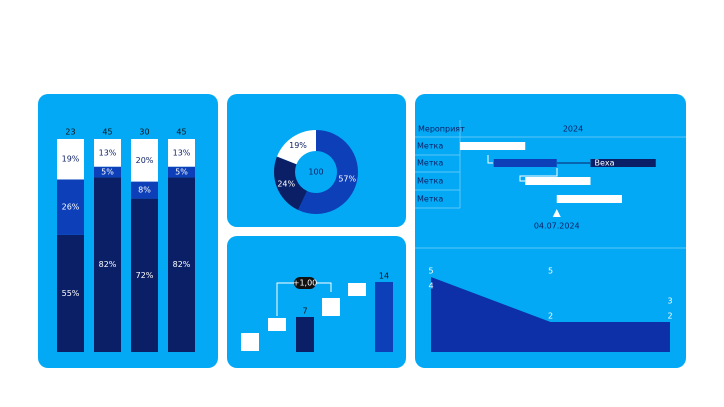  What do you see at coordinates (384, 276) in the screenshot?
I see `data-label: 14` at bounding box center [384, 276].